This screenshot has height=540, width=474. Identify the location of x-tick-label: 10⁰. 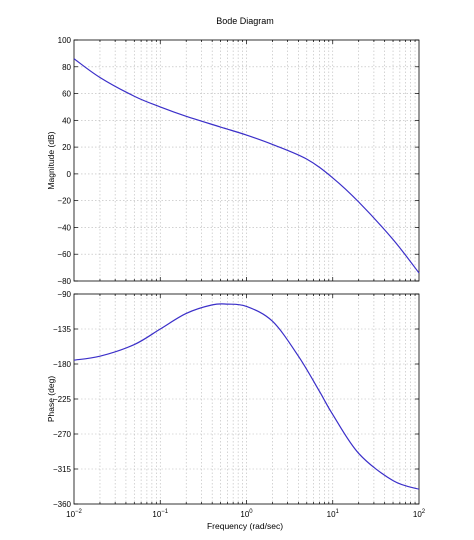
(246, 514).